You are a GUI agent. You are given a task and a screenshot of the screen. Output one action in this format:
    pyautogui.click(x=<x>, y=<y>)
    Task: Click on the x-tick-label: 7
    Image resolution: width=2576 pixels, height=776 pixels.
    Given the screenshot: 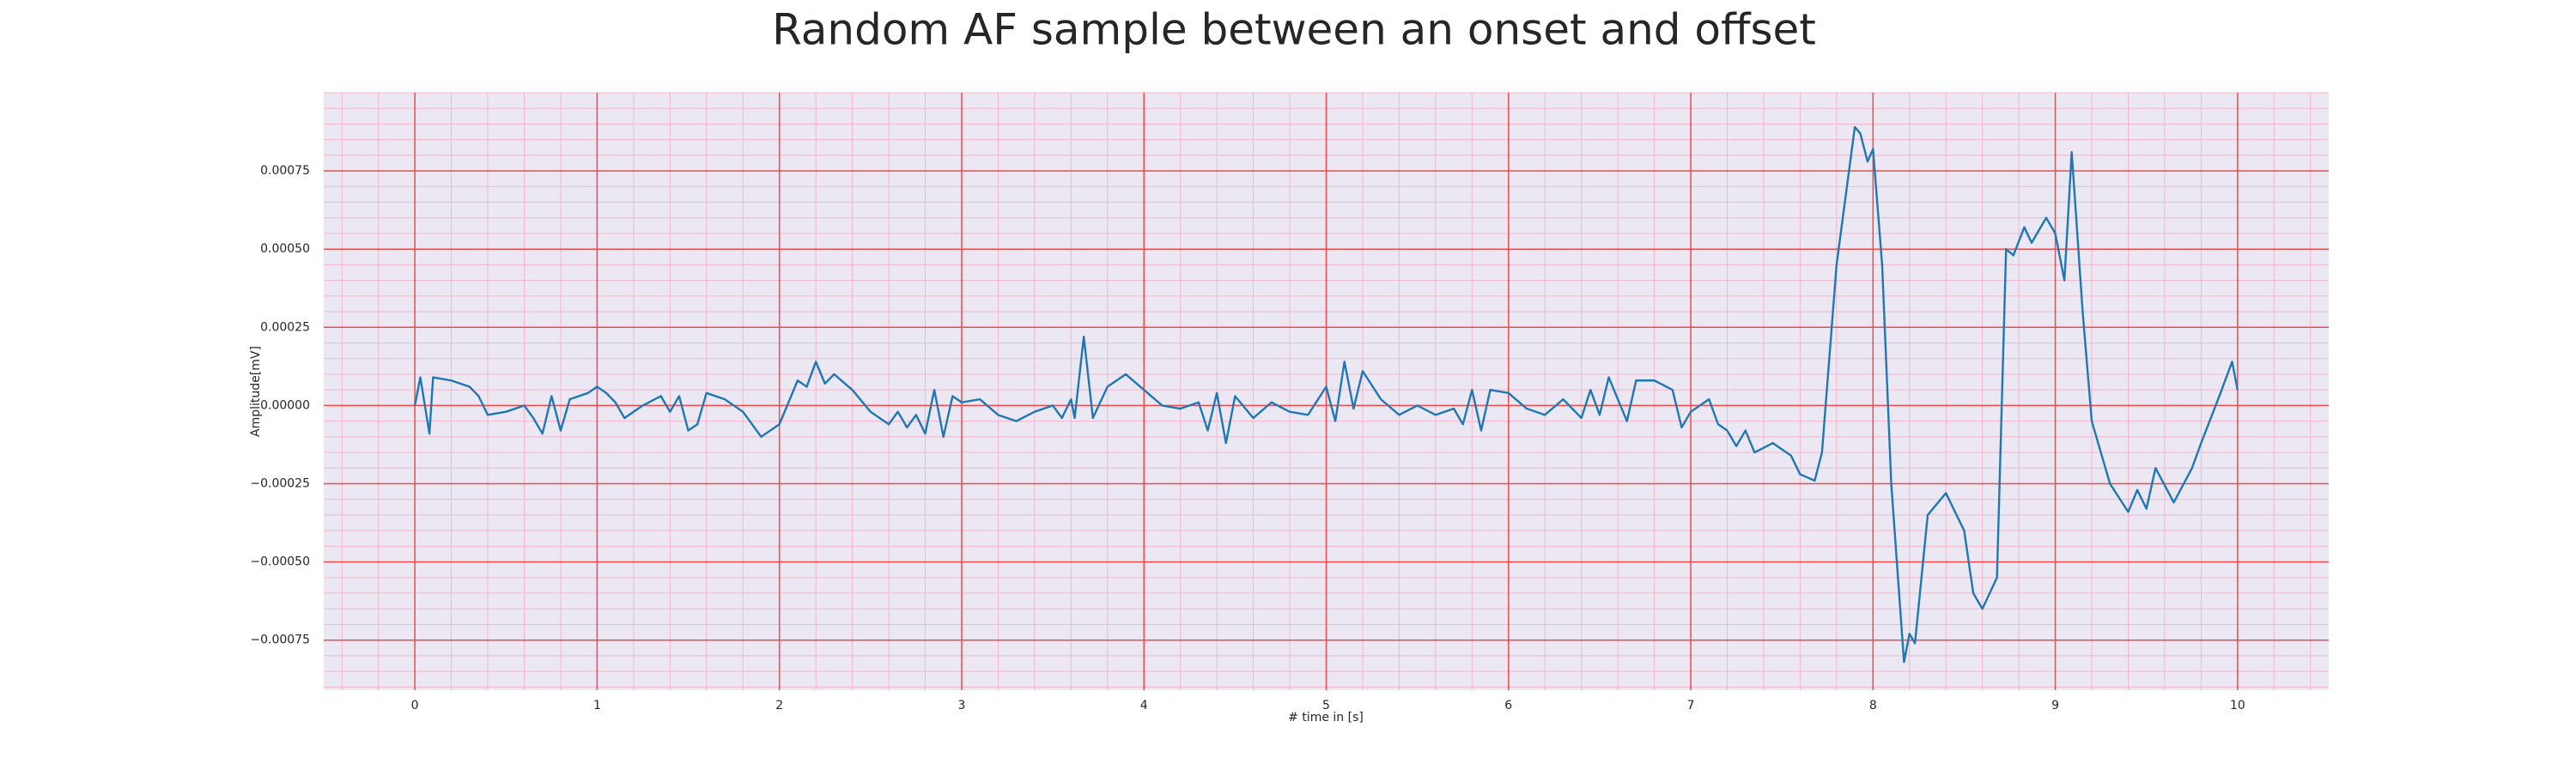 What is the action you would take?
    pyautogui.click(x=1691, y=705)
    